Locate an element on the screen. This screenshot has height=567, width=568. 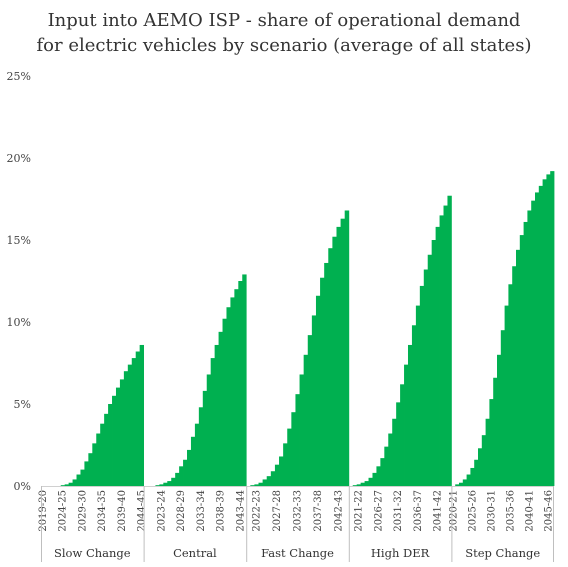
x-tick-label: 2022-23 is located at coordinates (256, 511).